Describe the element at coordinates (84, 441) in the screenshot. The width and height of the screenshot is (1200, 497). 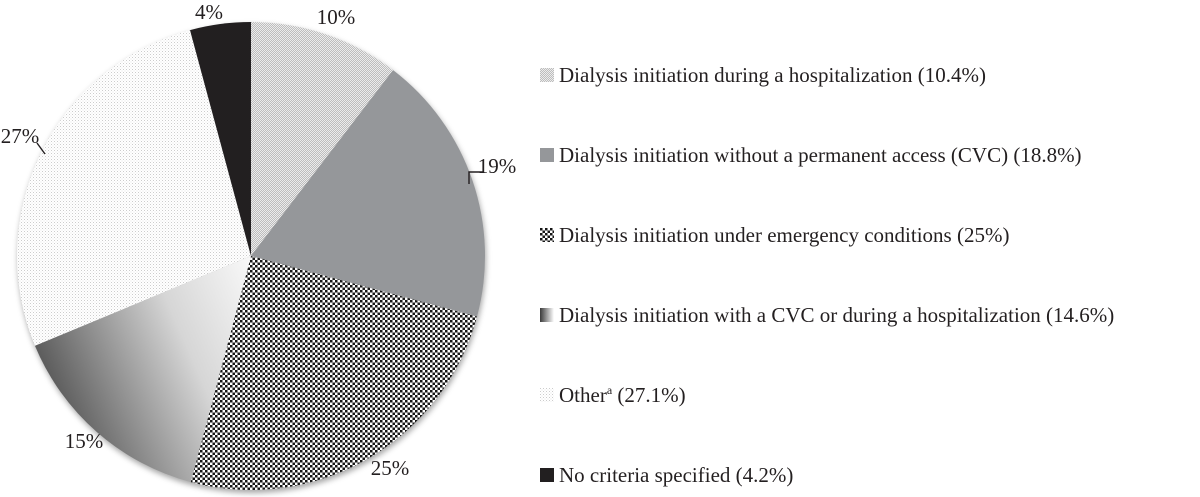
I see `pie-slice-label: 15%` at that location.